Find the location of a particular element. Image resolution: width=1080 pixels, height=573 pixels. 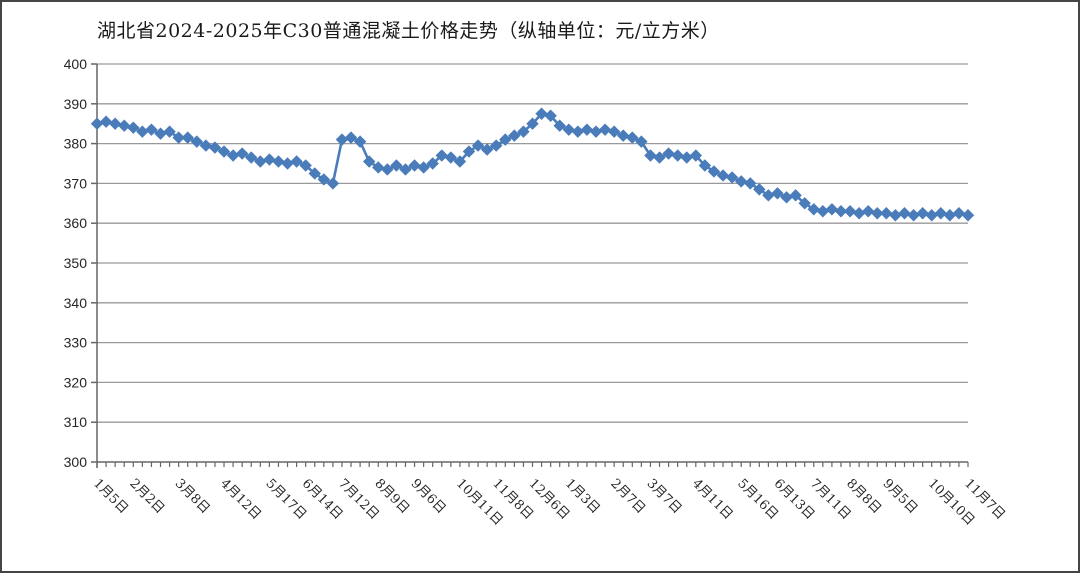

x-tick-label: 3月7日 is located at coordinates (664, 496).